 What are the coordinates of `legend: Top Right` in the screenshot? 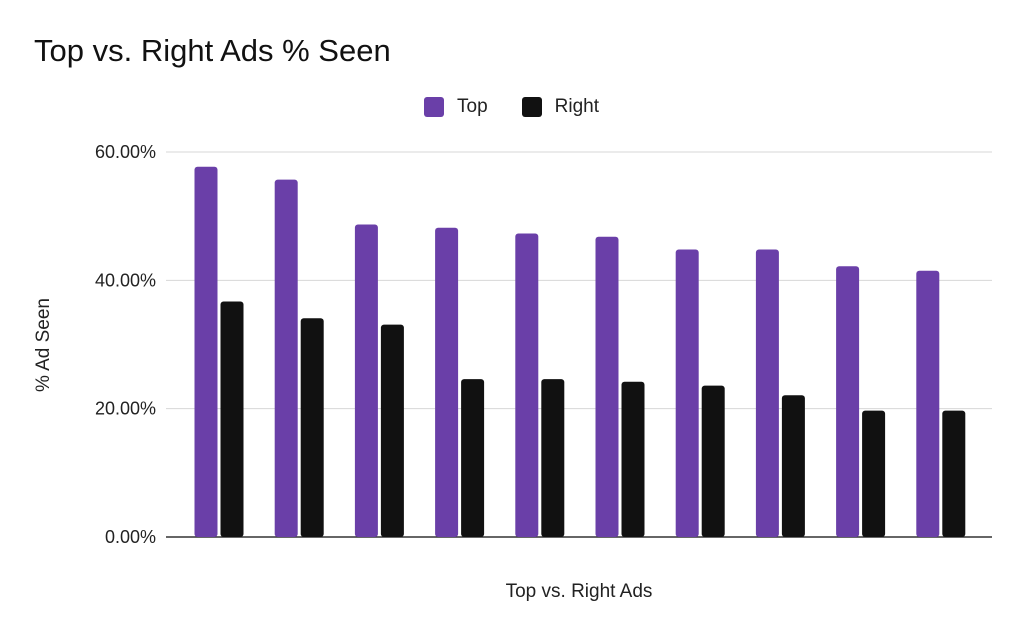 It's located at (528, 107).